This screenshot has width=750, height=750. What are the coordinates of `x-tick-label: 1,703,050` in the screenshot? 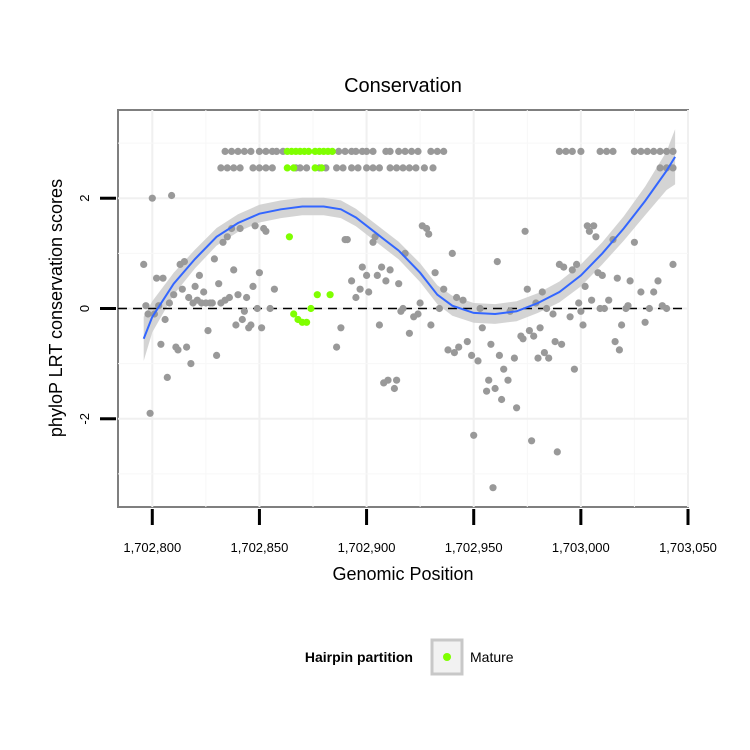 It's located at (688, 547).